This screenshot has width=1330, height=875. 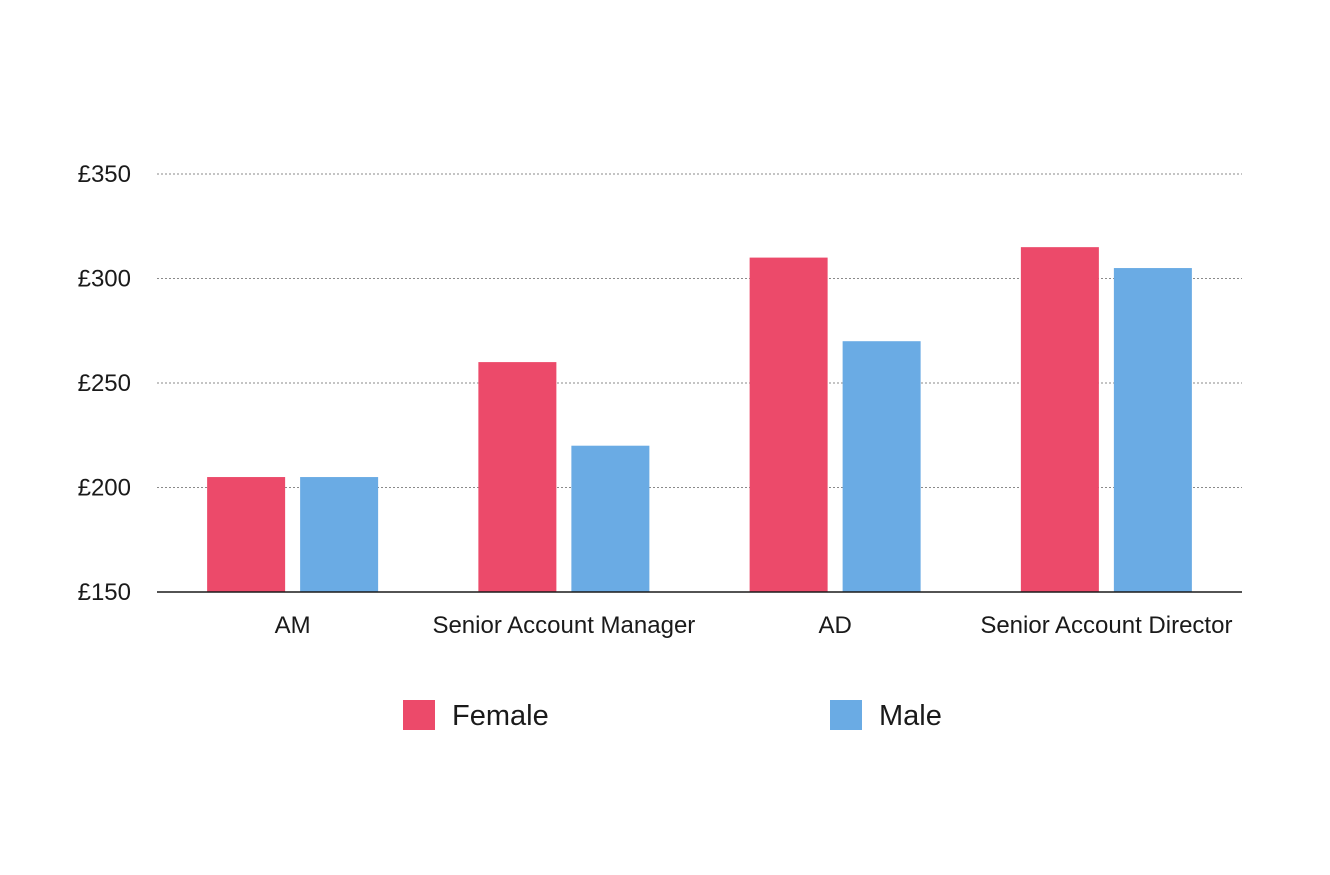 I want to click on y-tick-label: £150, so click(x=104, y=592).